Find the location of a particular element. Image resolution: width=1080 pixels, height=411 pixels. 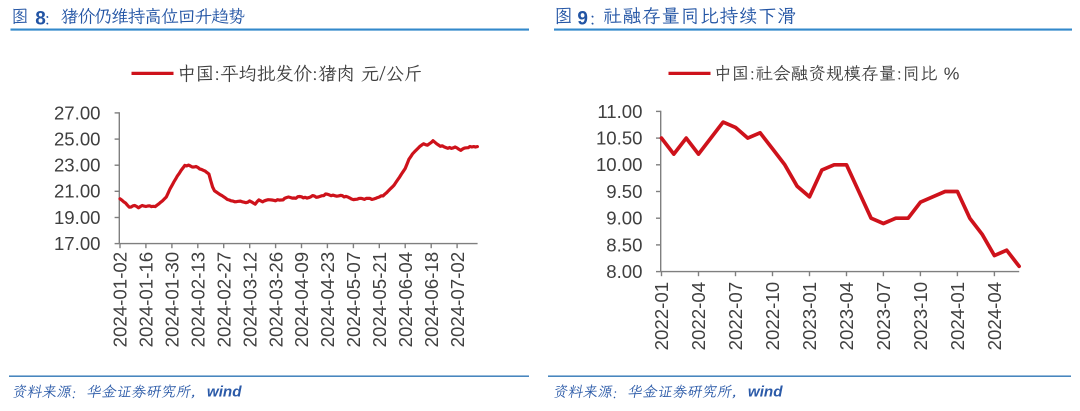

svg-text: 27.00 is located at coordinates (77, 112).